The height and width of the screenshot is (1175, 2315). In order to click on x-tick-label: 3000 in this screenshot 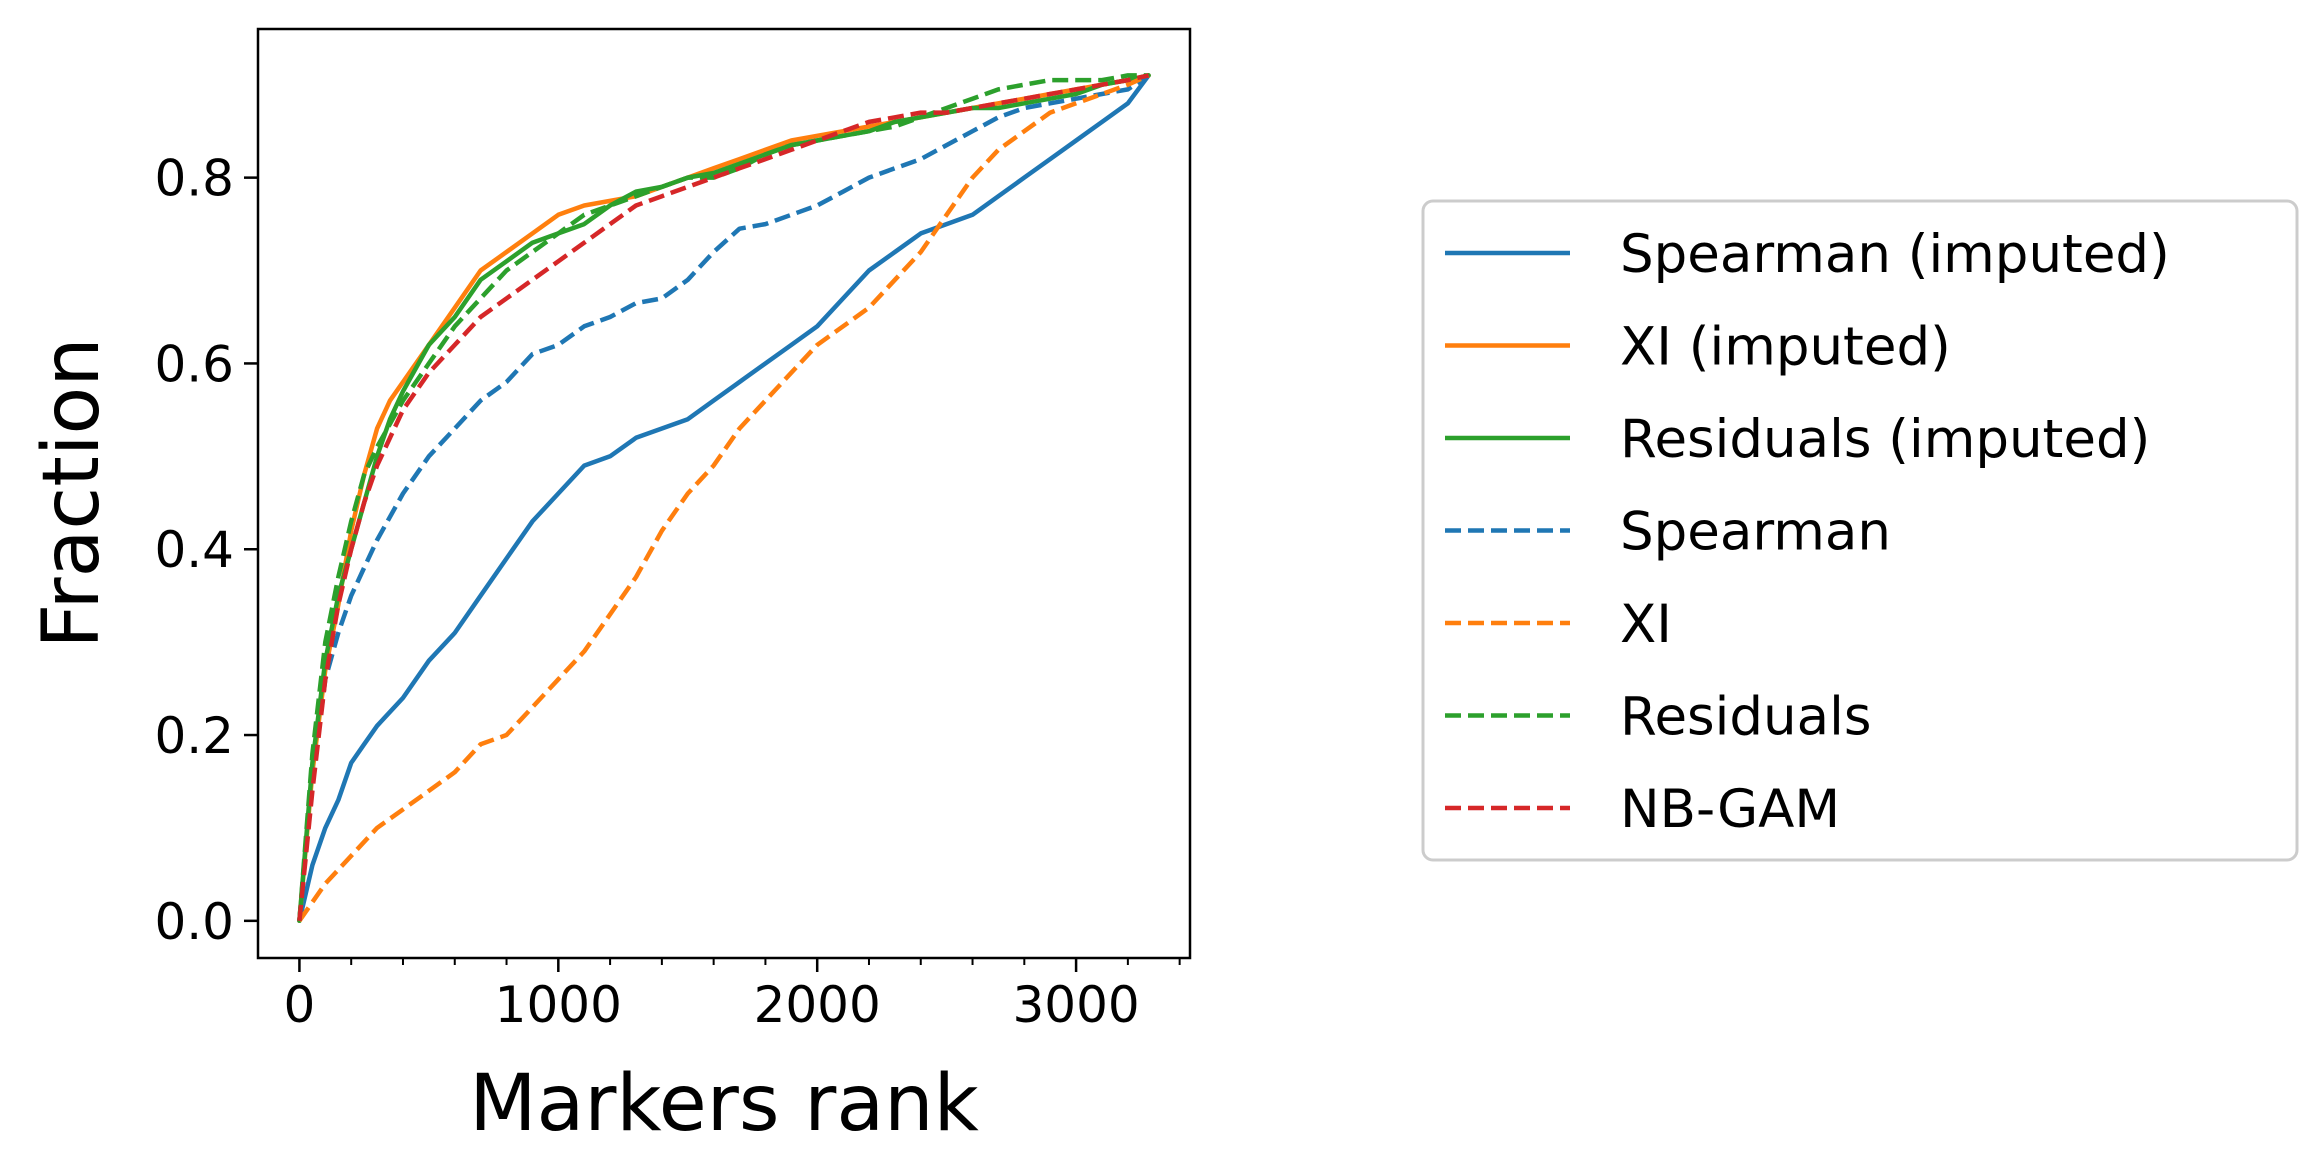, I will do `click(1075, 1005)`.